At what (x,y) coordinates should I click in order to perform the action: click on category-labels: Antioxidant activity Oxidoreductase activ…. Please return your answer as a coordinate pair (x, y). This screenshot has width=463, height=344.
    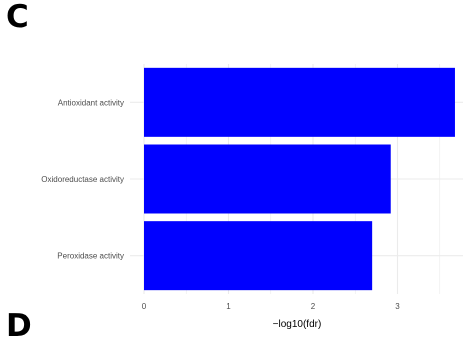
    Looking at the image, I should click on (82, 179).